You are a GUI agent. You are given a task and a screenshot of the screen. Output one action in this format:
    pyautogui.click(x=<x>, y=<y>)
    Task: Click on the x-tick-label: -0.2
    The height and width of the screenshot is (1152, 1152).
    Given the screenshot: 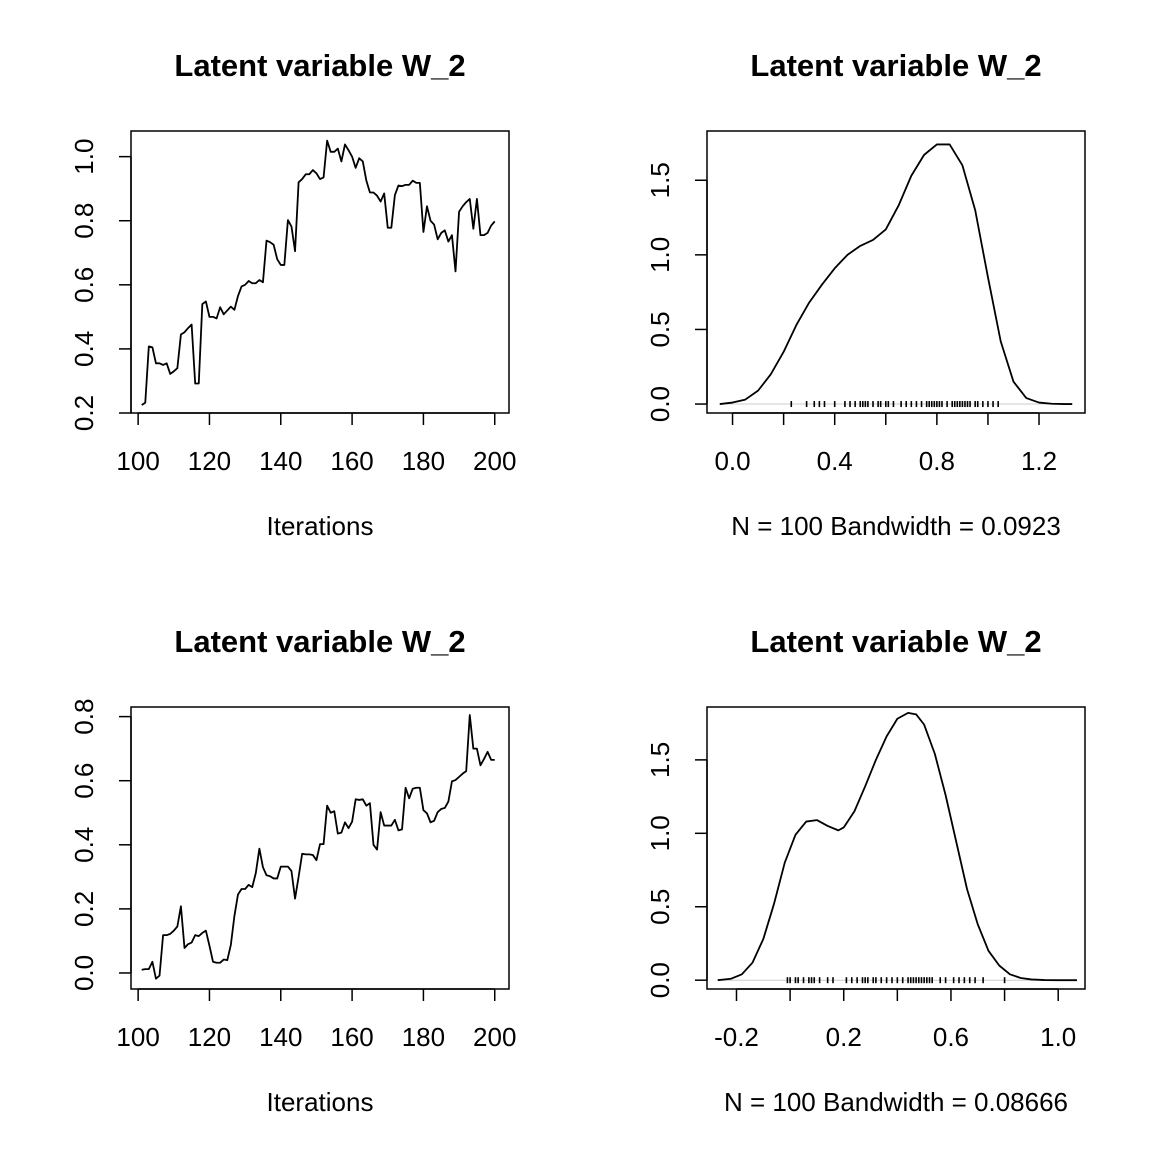 What is the action you would take?
    pyautogui.click(x=736, y=1037)
    